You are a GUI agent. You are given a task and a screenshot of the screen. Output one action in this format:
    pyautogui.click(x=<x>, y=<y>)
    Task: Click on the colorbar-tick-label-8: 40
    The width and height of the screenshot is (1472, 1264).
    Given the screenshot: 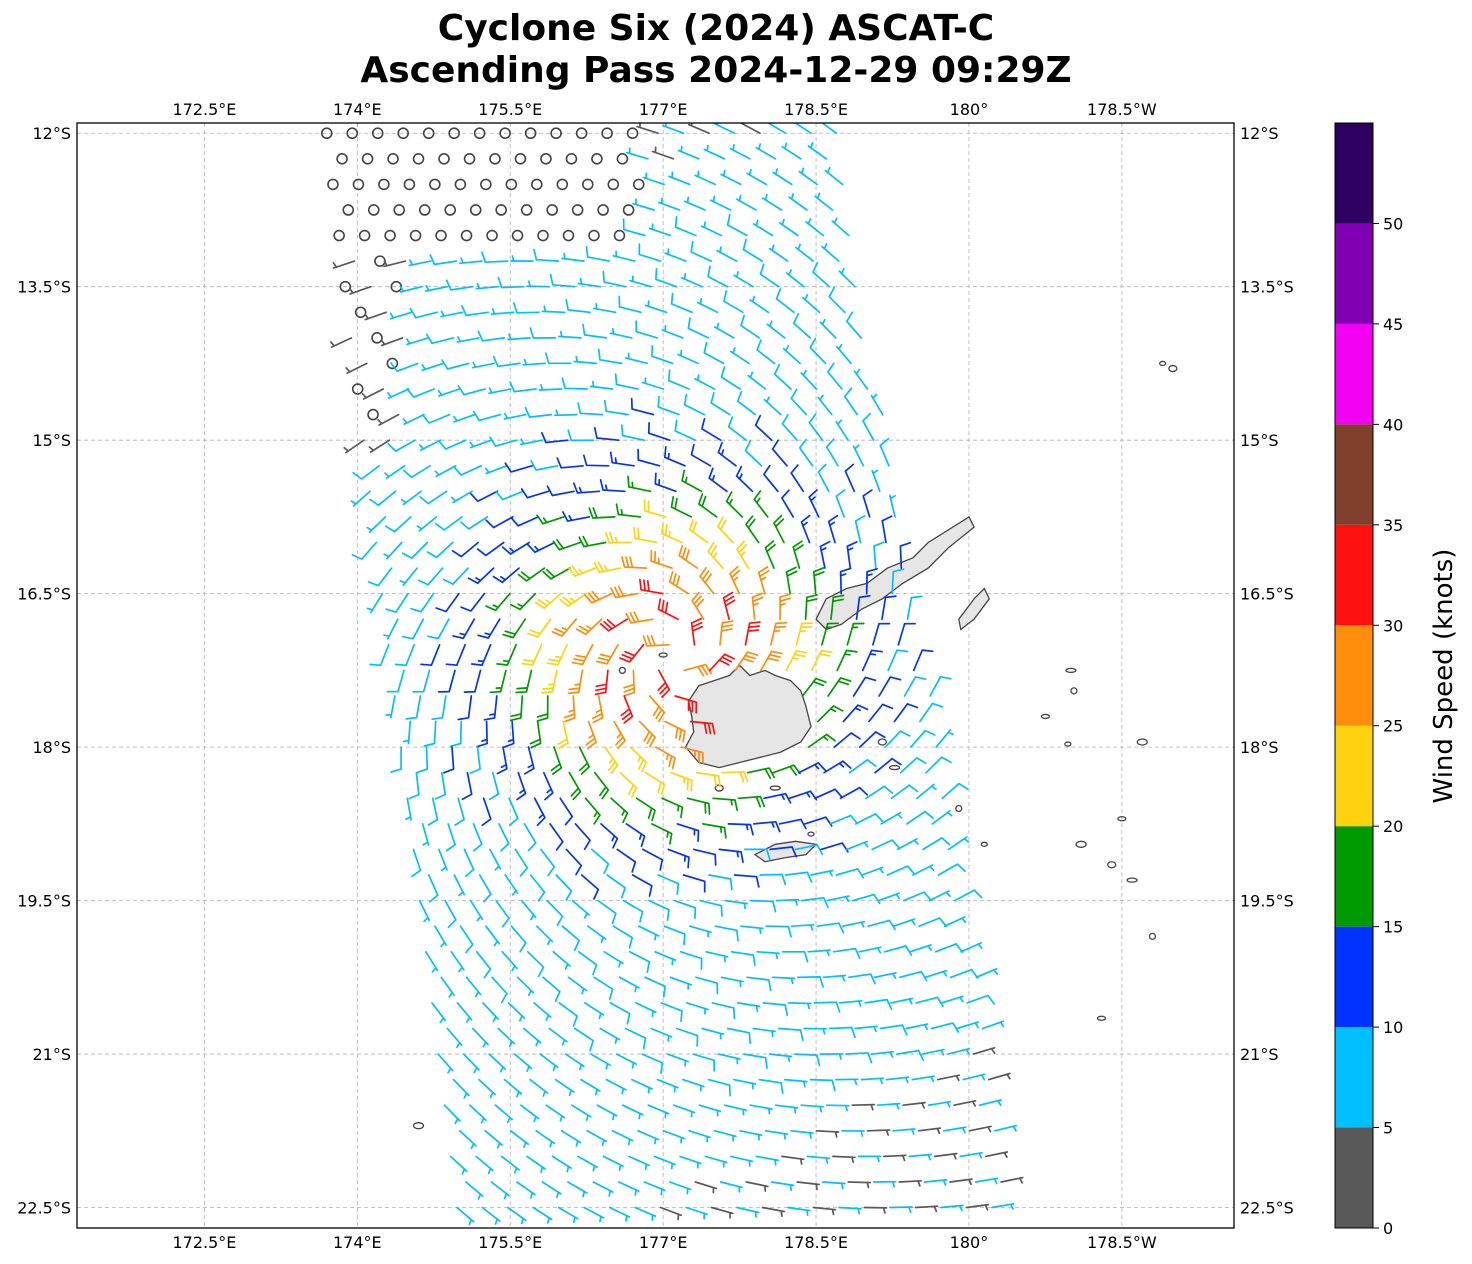 What is the action you would take?
    pyautogui.click(x=1393, y=424)
    